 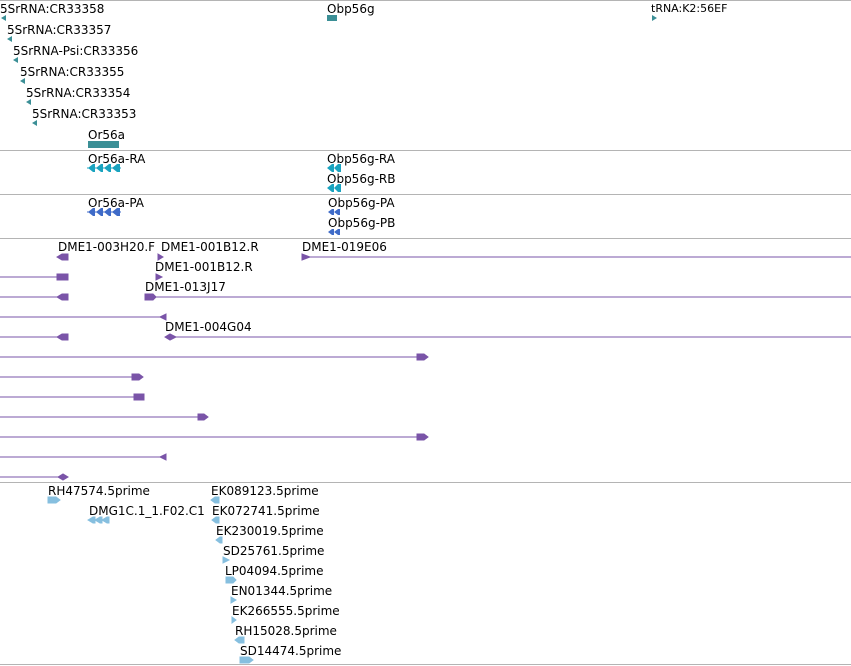 I want to click on est-label: SD25761.5prime, so click(x=274, y=551).